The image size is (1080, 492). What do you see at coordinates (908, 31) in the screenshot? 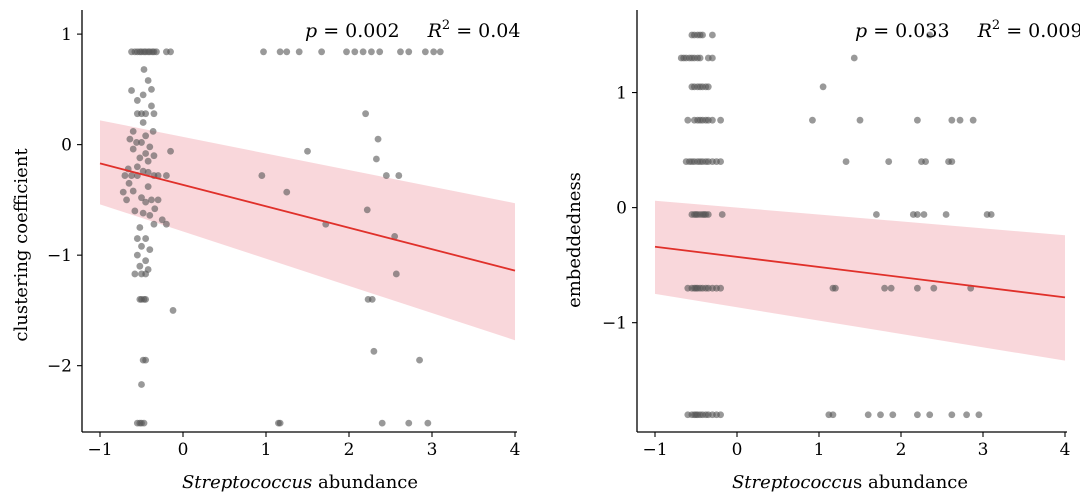
I see `p-value: = 0.033` at bounding box center [908, 31].